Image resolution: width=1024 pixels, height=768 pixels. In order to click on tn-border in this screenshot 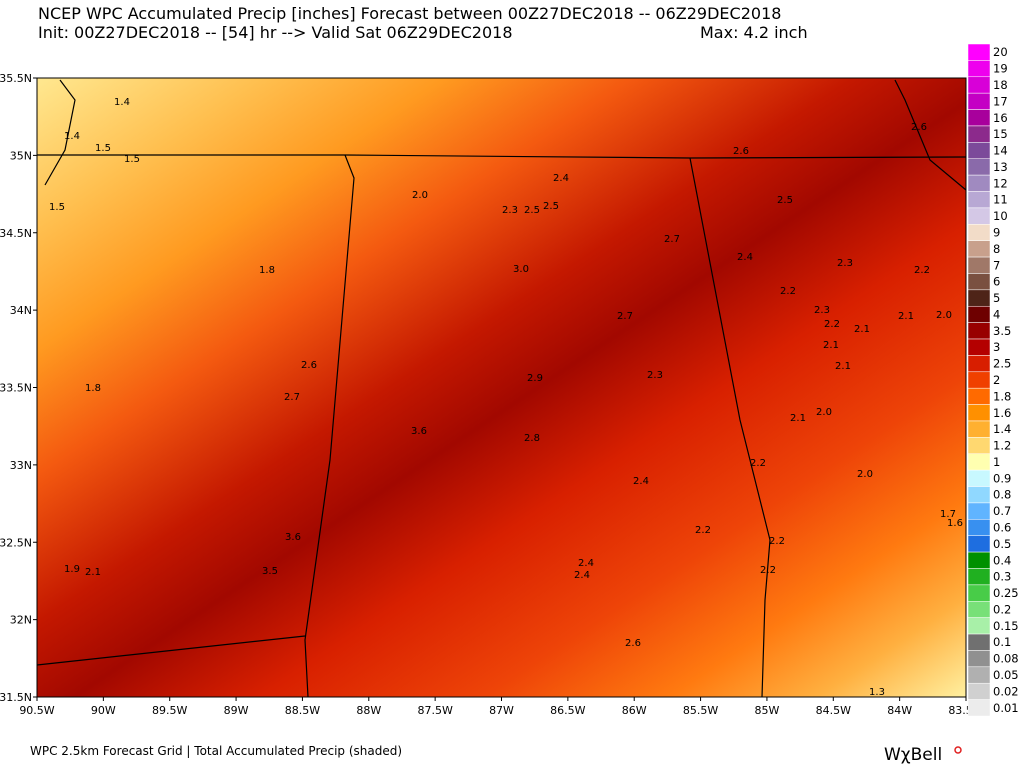, I will do `click(502, 156)`.